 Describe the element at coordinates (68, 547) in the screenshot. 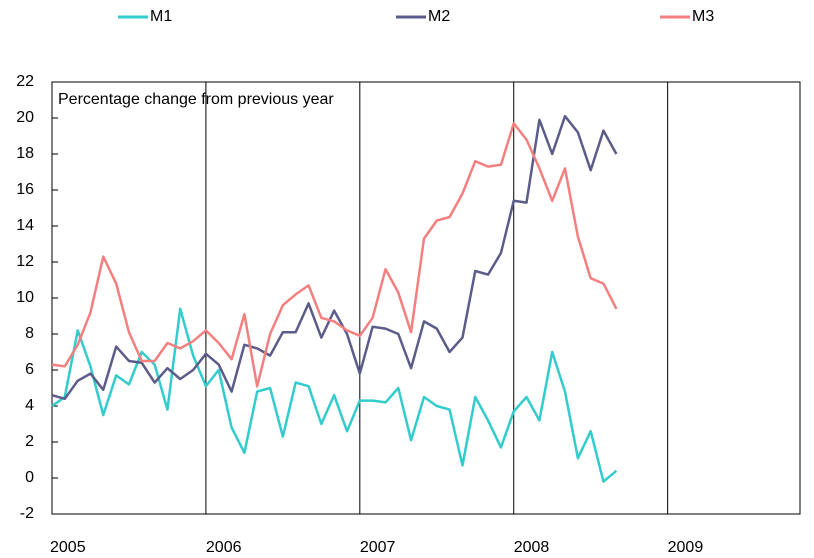

I see `x-tick-label: 2005` at that location.